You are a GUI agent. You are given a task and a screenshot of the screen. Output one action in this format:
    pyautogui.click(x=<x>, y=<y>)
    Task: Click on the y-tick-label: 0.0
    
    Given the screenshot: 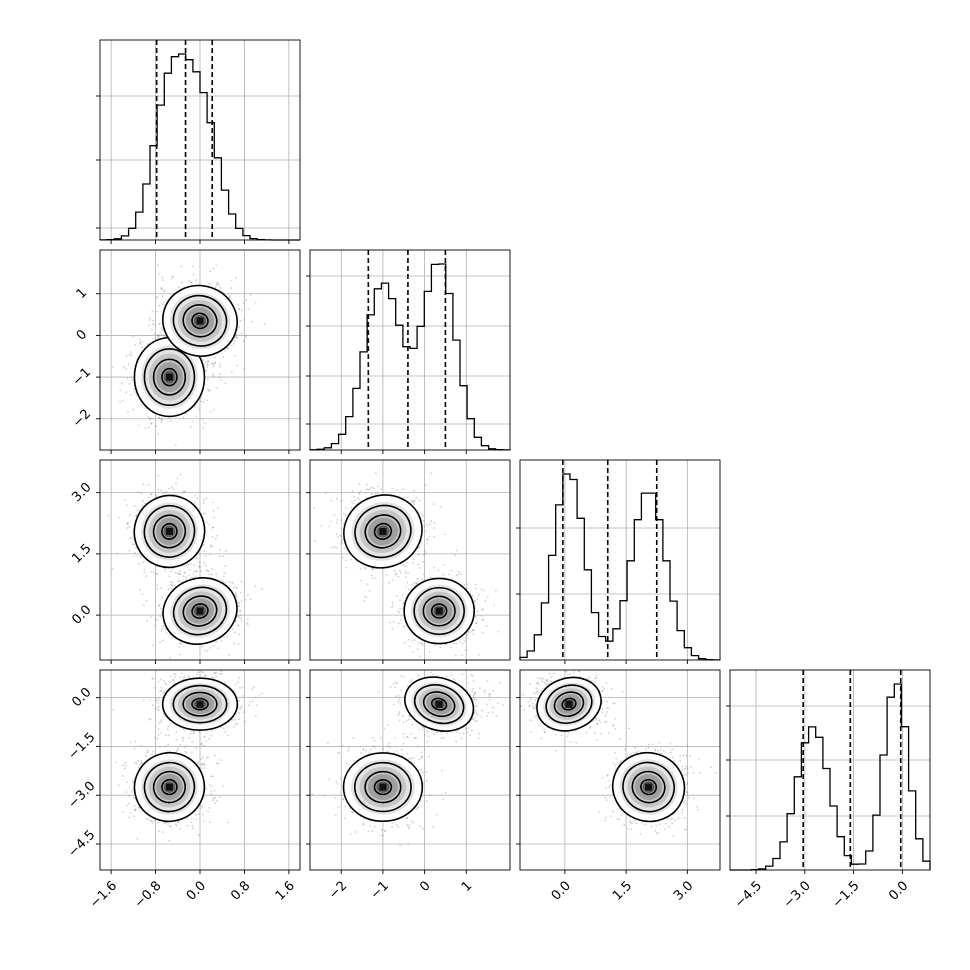 What is the action you would take?
    pyautogui.click(x=81, y=614)
    